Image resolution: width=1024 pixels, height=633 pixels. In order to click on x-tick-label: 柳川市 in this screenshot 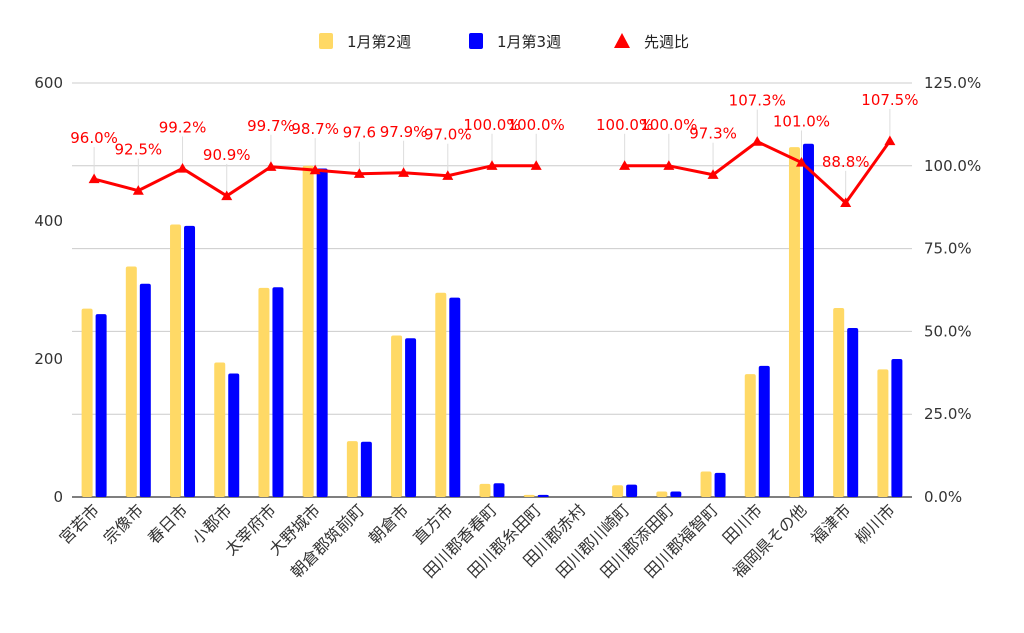, I will do `click(874, 523)`.